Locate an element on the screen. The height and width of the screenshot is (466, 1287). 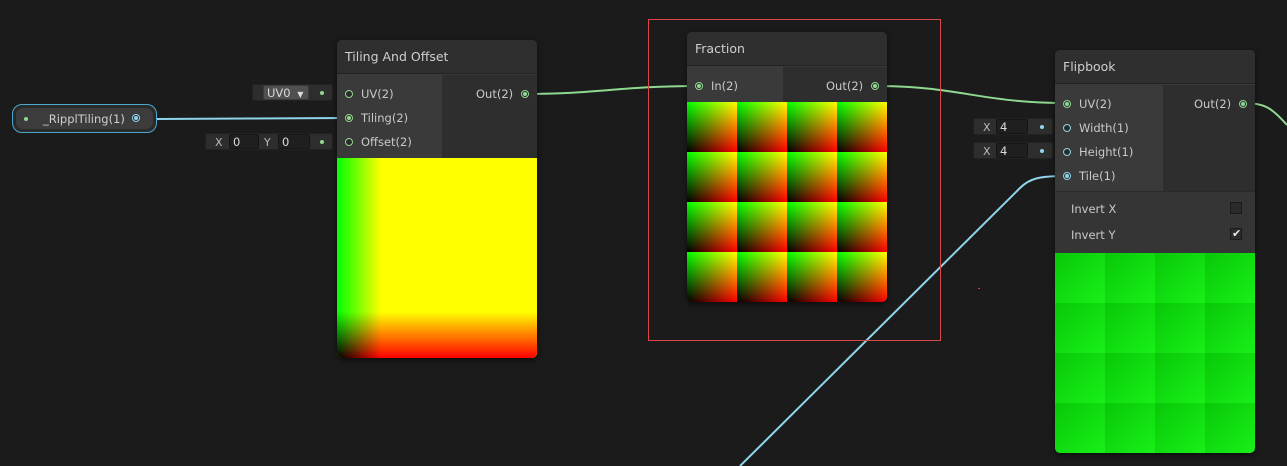
offset-x-label: X is located at coordinates (219, 142).